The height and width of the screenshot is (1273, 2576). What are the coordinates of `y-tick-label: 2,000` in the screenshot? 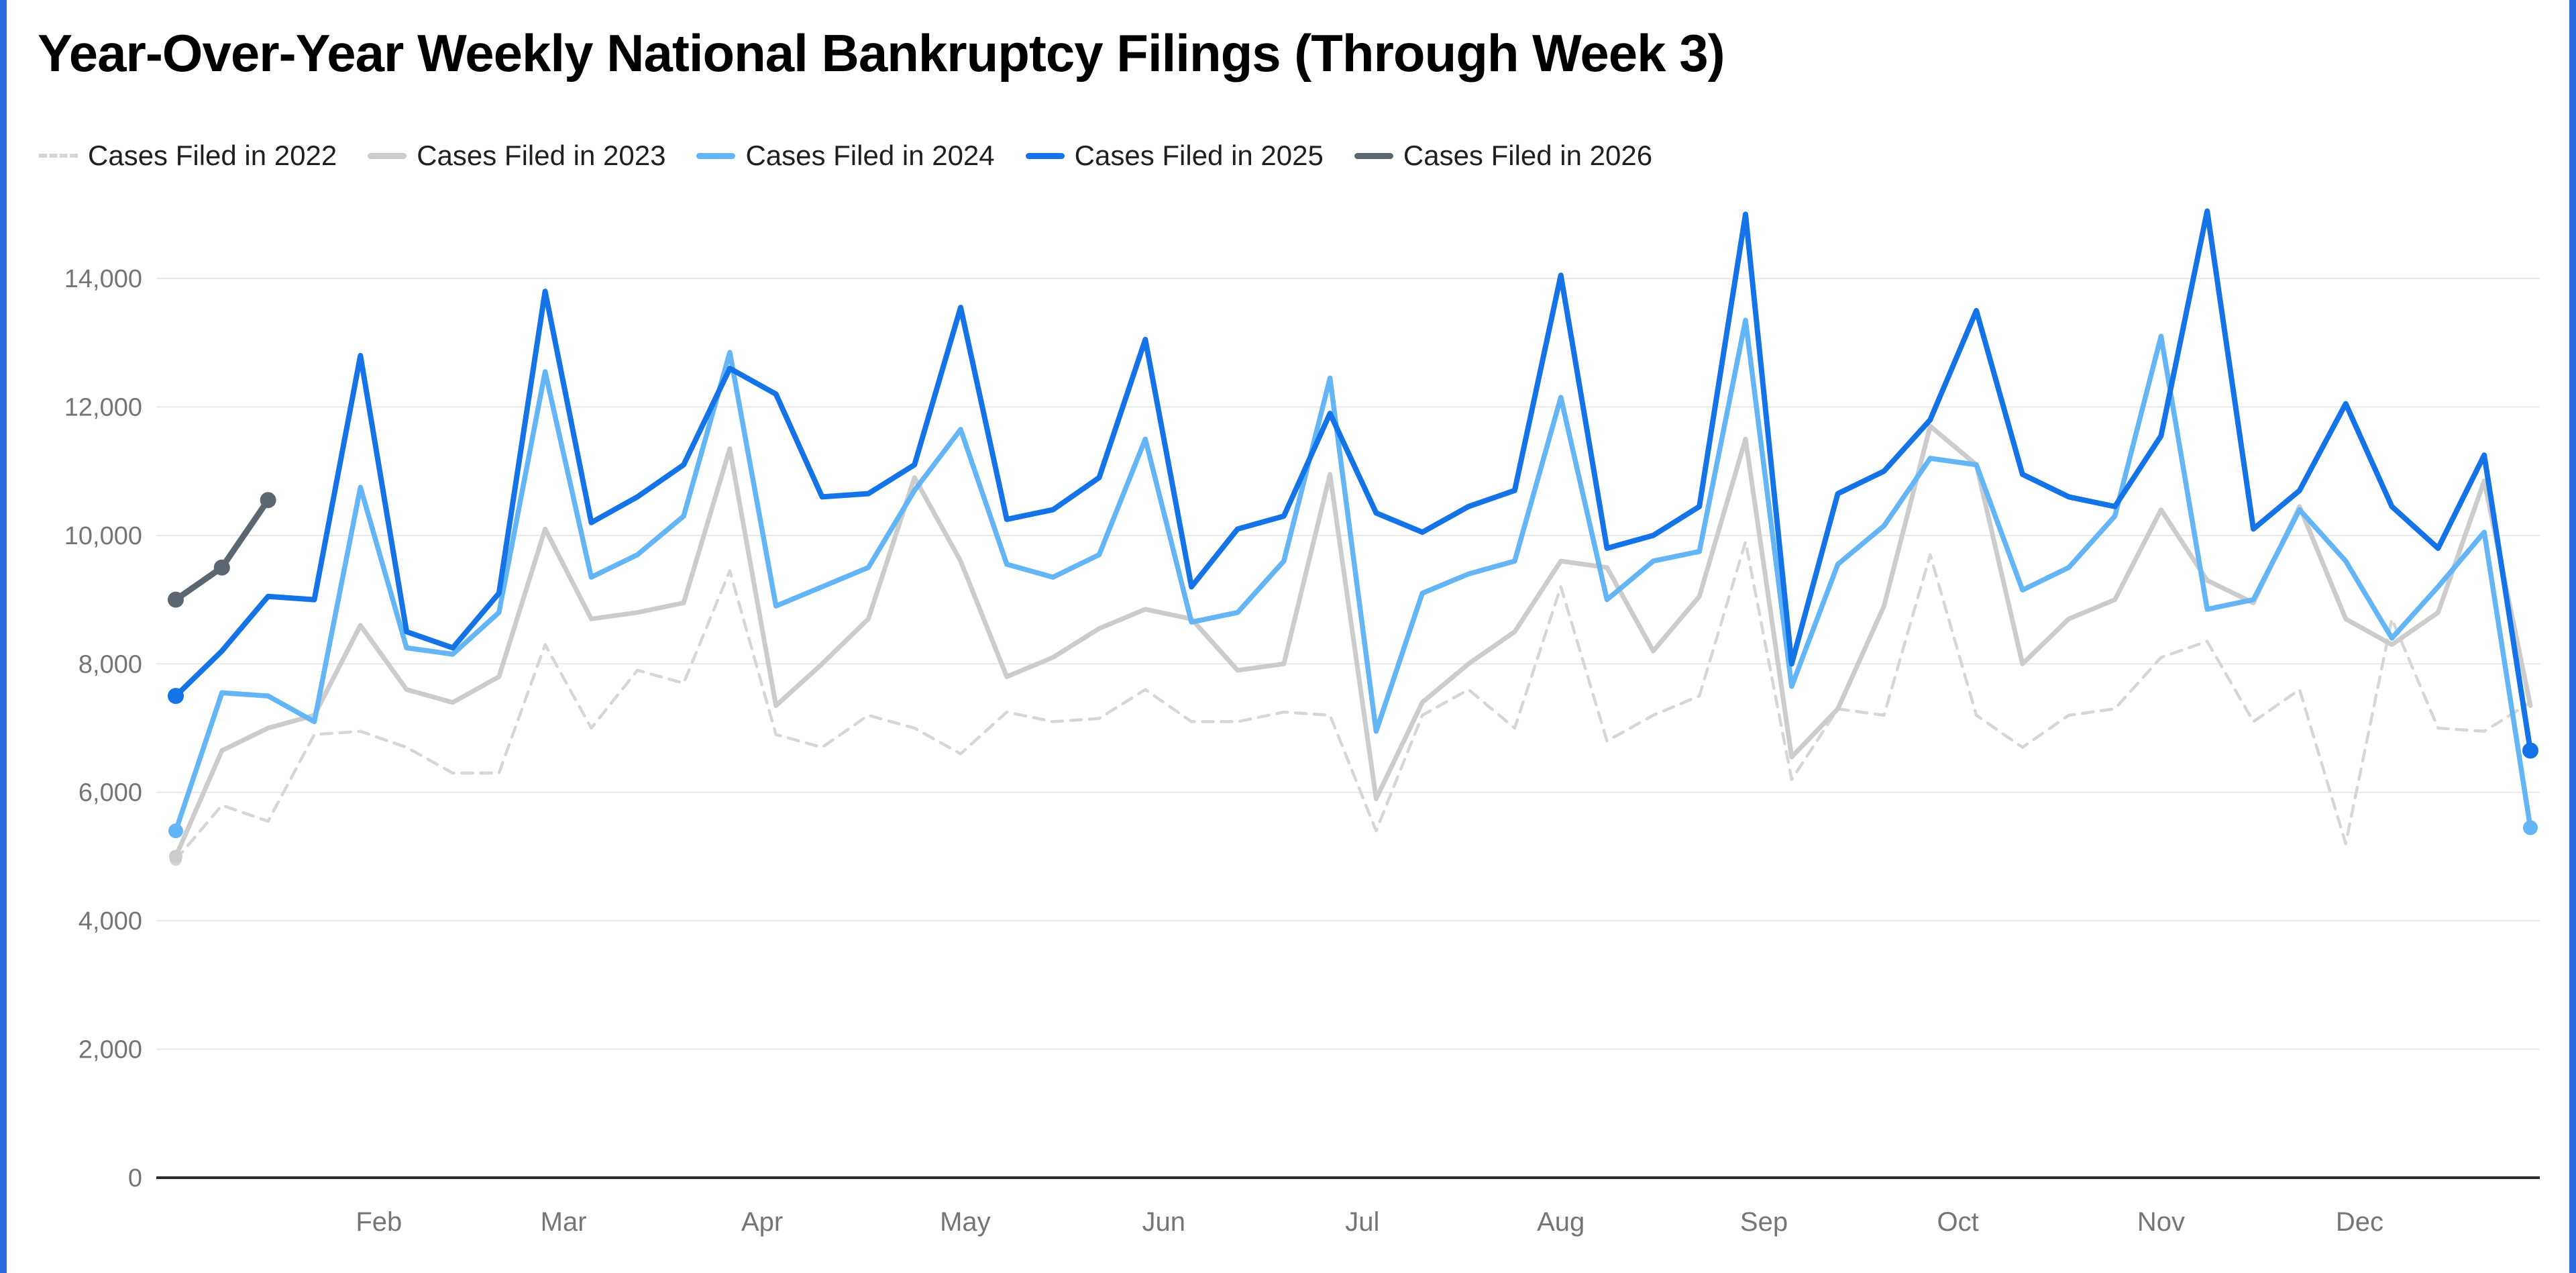 It's located at (110, 1050).